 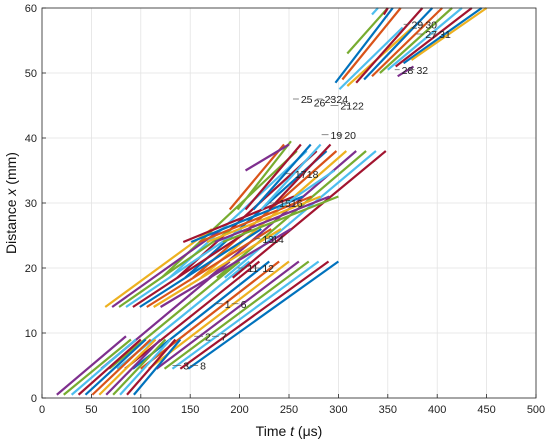 What do you see at coordinates (190, 410) in the screenshot?
I see `x-tick-label: 150` at bounding box center [190, 410].